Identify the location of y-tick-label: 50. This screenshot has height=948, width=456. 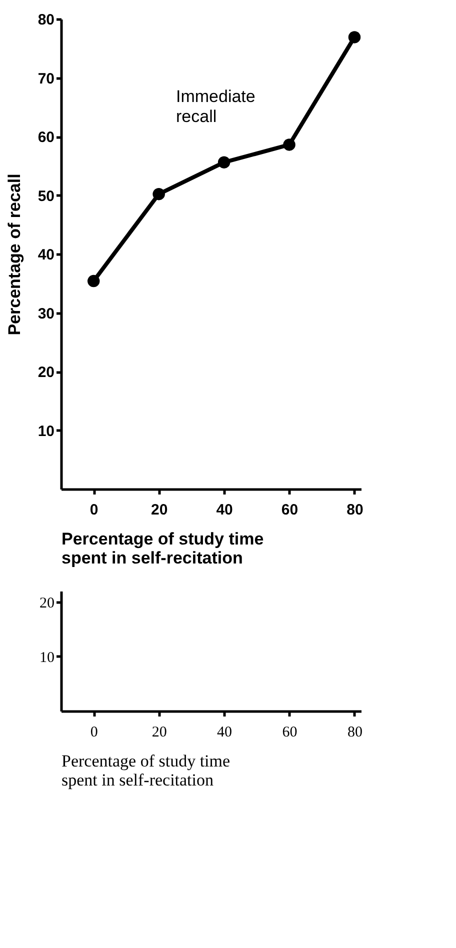
(46, 196).